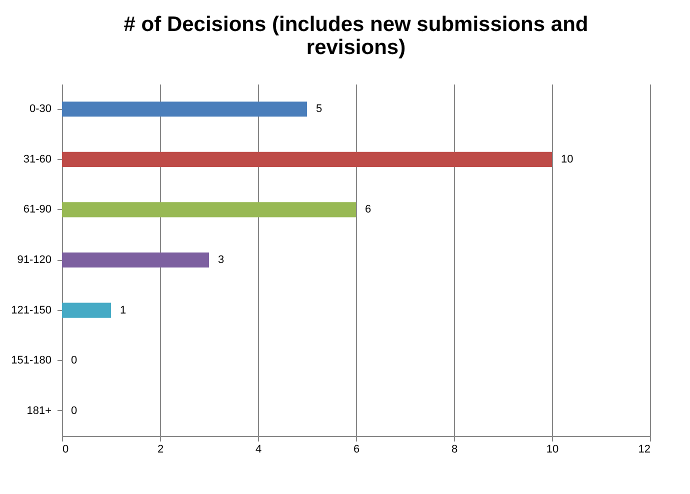 Image resolution: width=690 pixels, height=494 pixels. What do you see at coordinates (34, 260) in the screenshot?
I see `y-tick-label: 91-120` at bounding box center [34, 260].